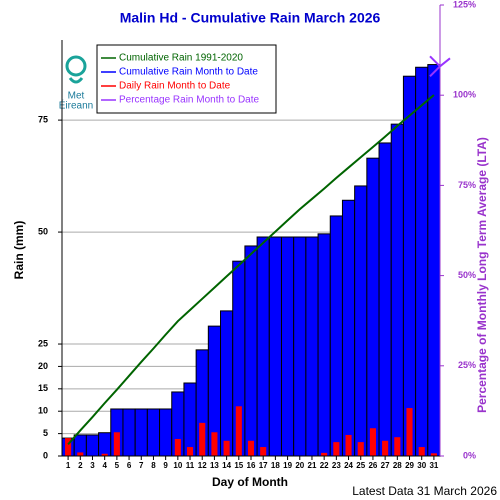 This screenshot has width=500, height=500. Describe the element at coordinates (202, 465) in the screenshot. I see `x-tick-label: 12` at that location.